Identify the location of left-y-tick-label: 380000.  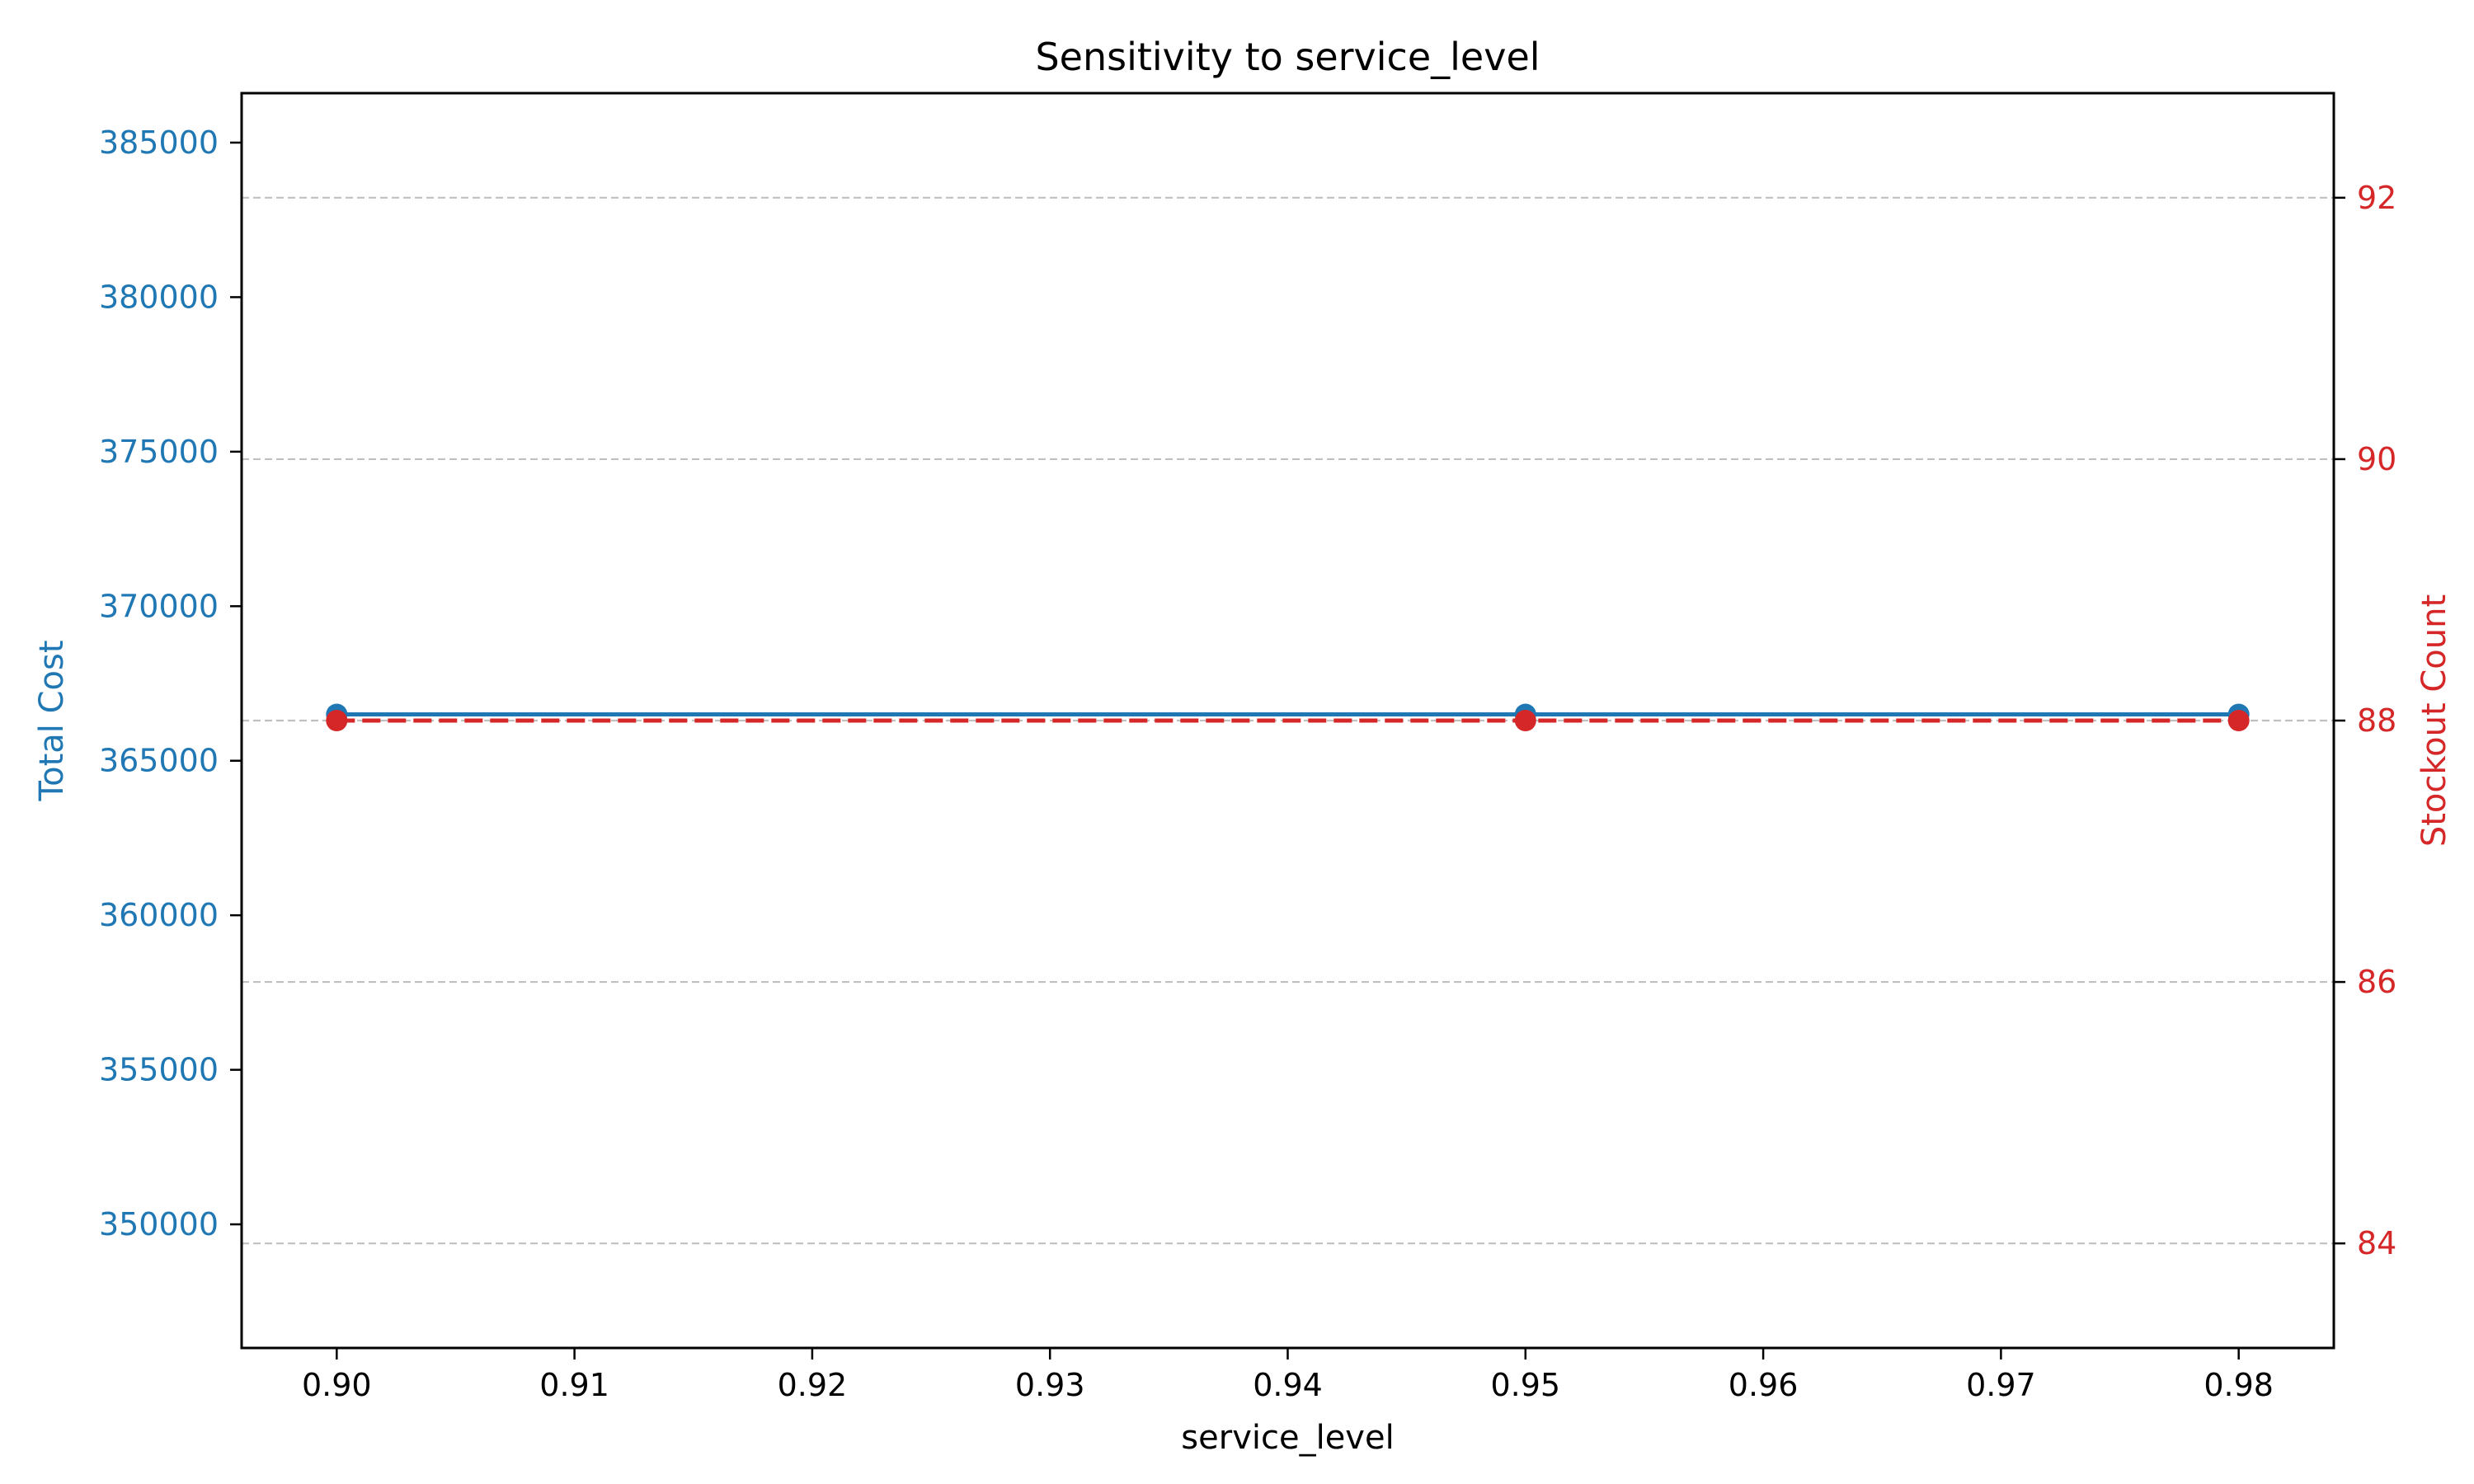
(159, 297).